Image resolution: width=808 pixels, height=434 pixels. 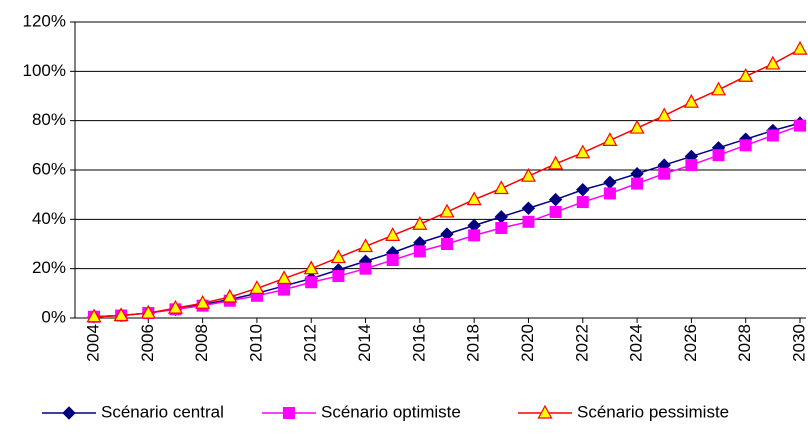 I want to click on x-tick-label: 2010, so click(x=255, y=343).